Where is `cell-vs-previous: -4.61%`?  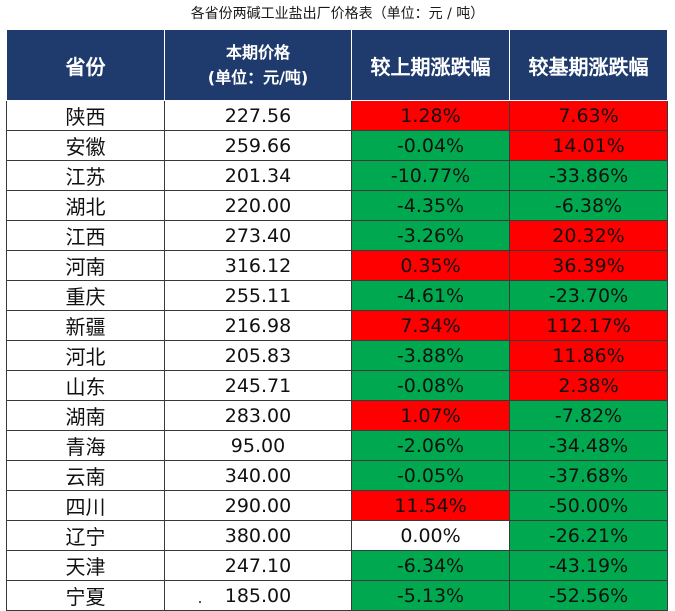
cell-vs-previous: -4.61% is located at coordinates (430, 295).